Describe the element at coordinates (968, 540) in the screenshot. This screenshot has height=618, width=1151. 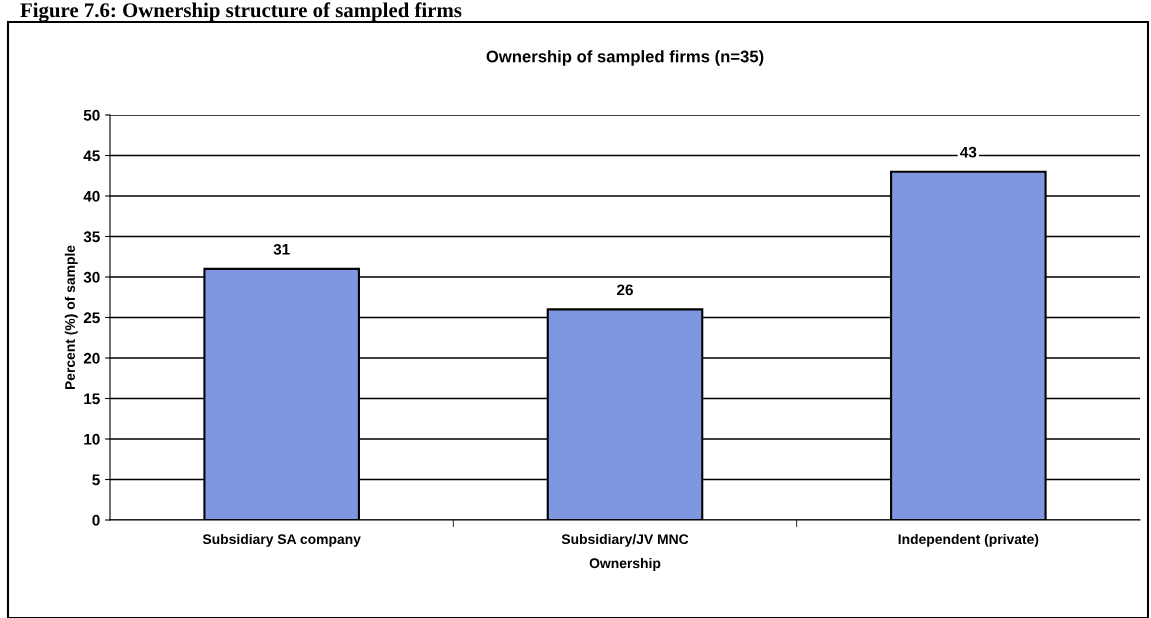
I see `x-tick-label: Independent (private)` at that location.